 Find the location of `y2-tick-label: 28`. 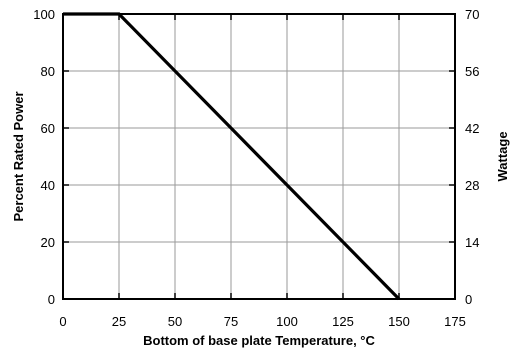

y2-tick-label: 28 is located at coordinates (472, 185).